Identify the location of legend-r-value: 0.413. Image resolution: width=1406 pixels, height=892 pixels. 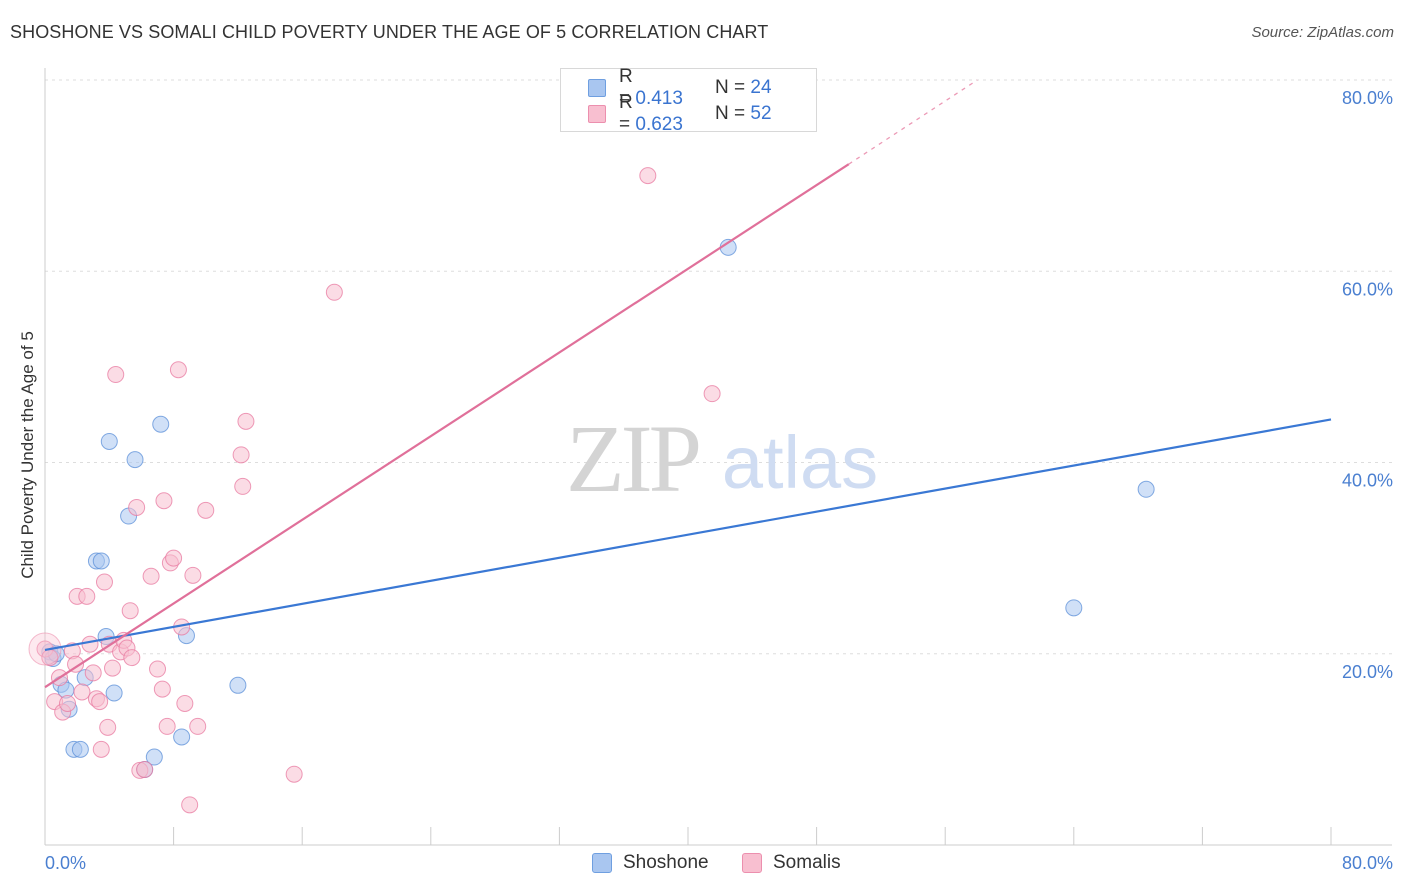
(659, 98).